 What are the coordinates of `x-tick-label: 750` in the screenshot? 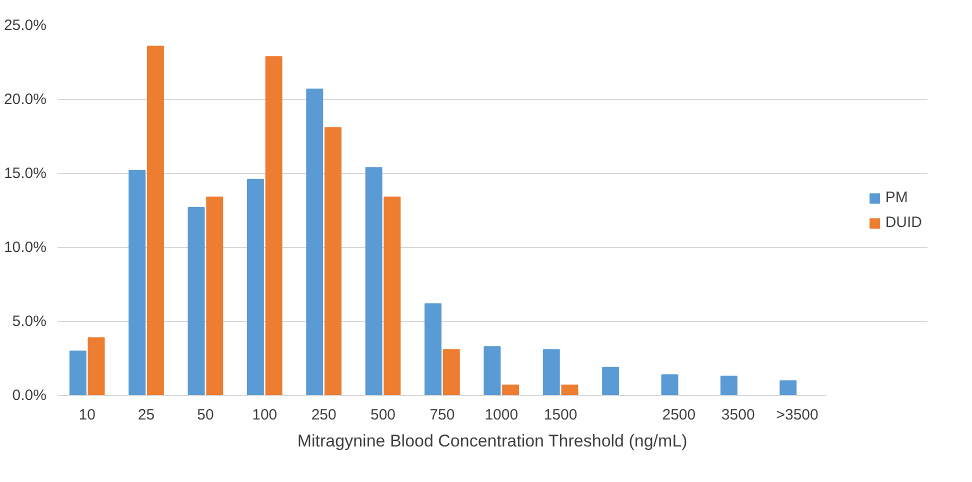 It's located at (442, 415).